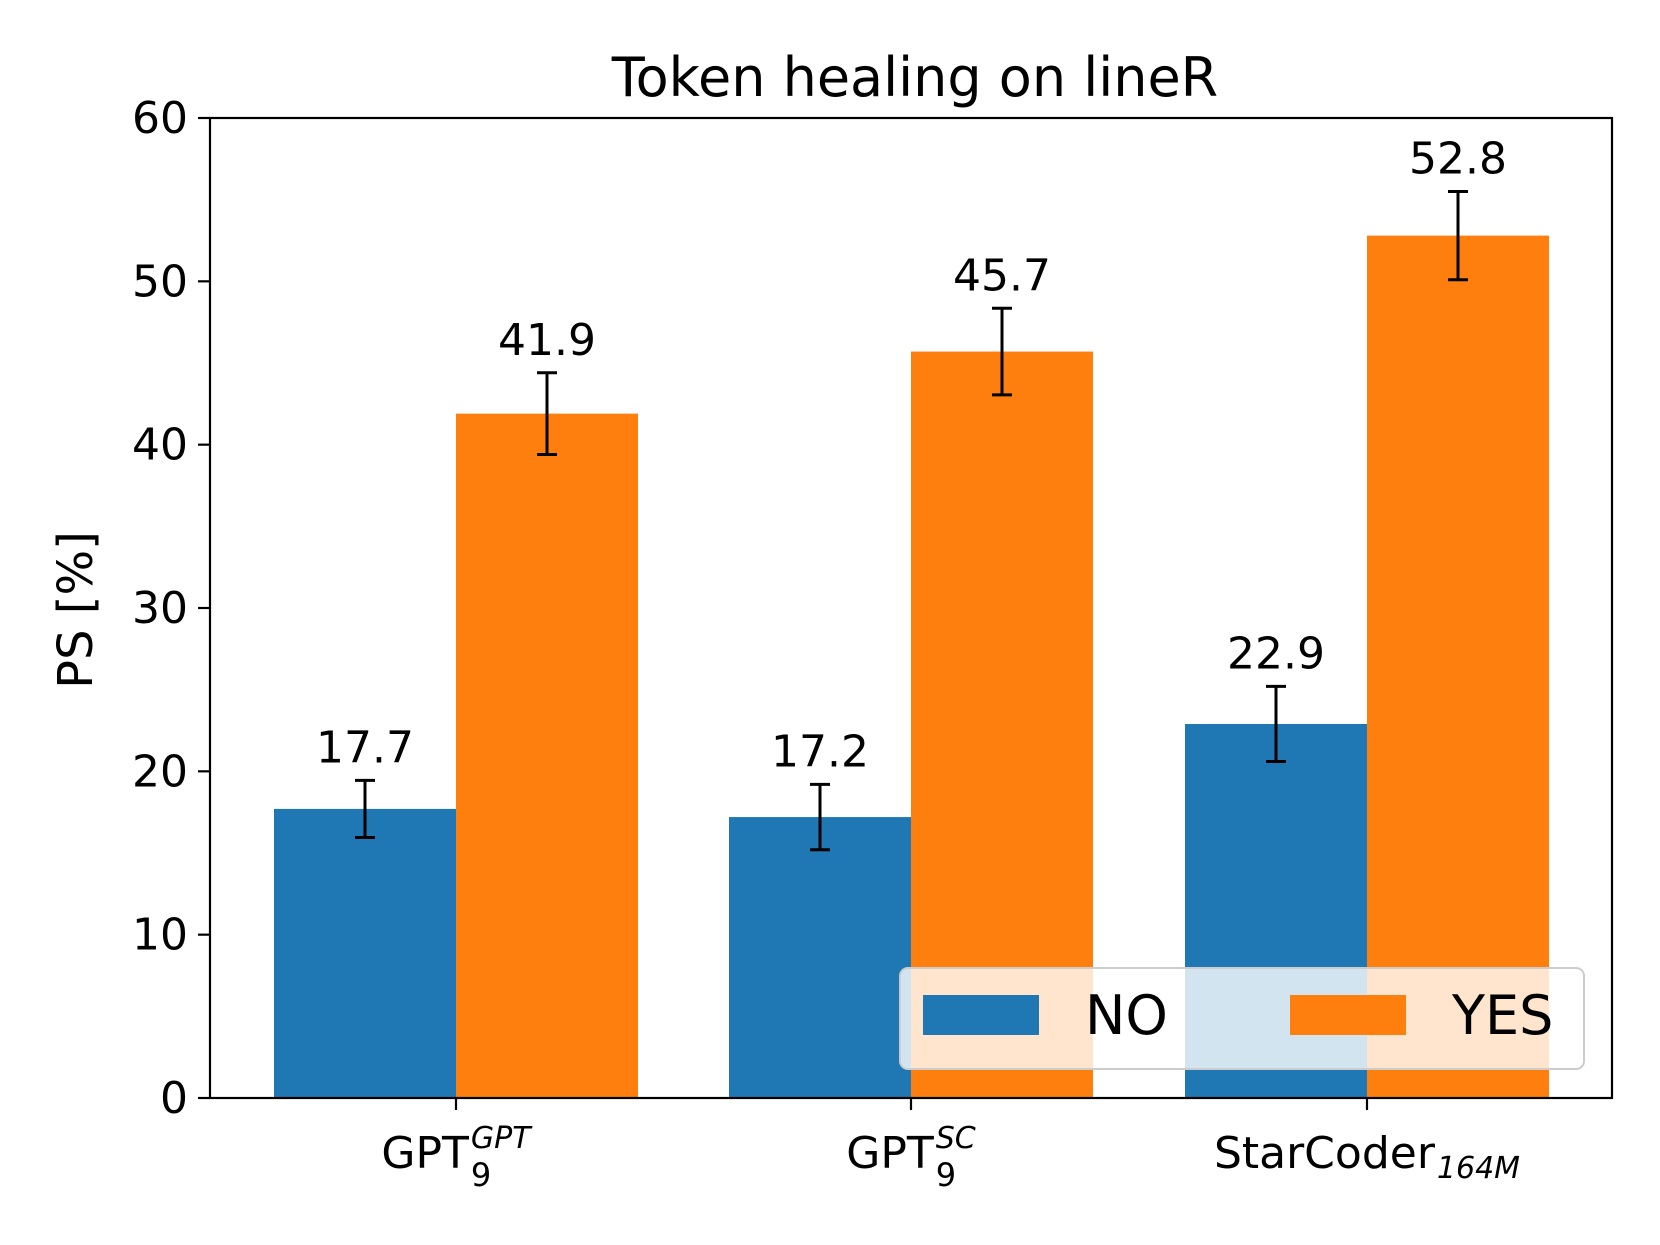  What do you see at coordinates (1421, 1015) in the screenshot?
I see `legend-entry-yes: YES` at bounding box center [1421, 1015].